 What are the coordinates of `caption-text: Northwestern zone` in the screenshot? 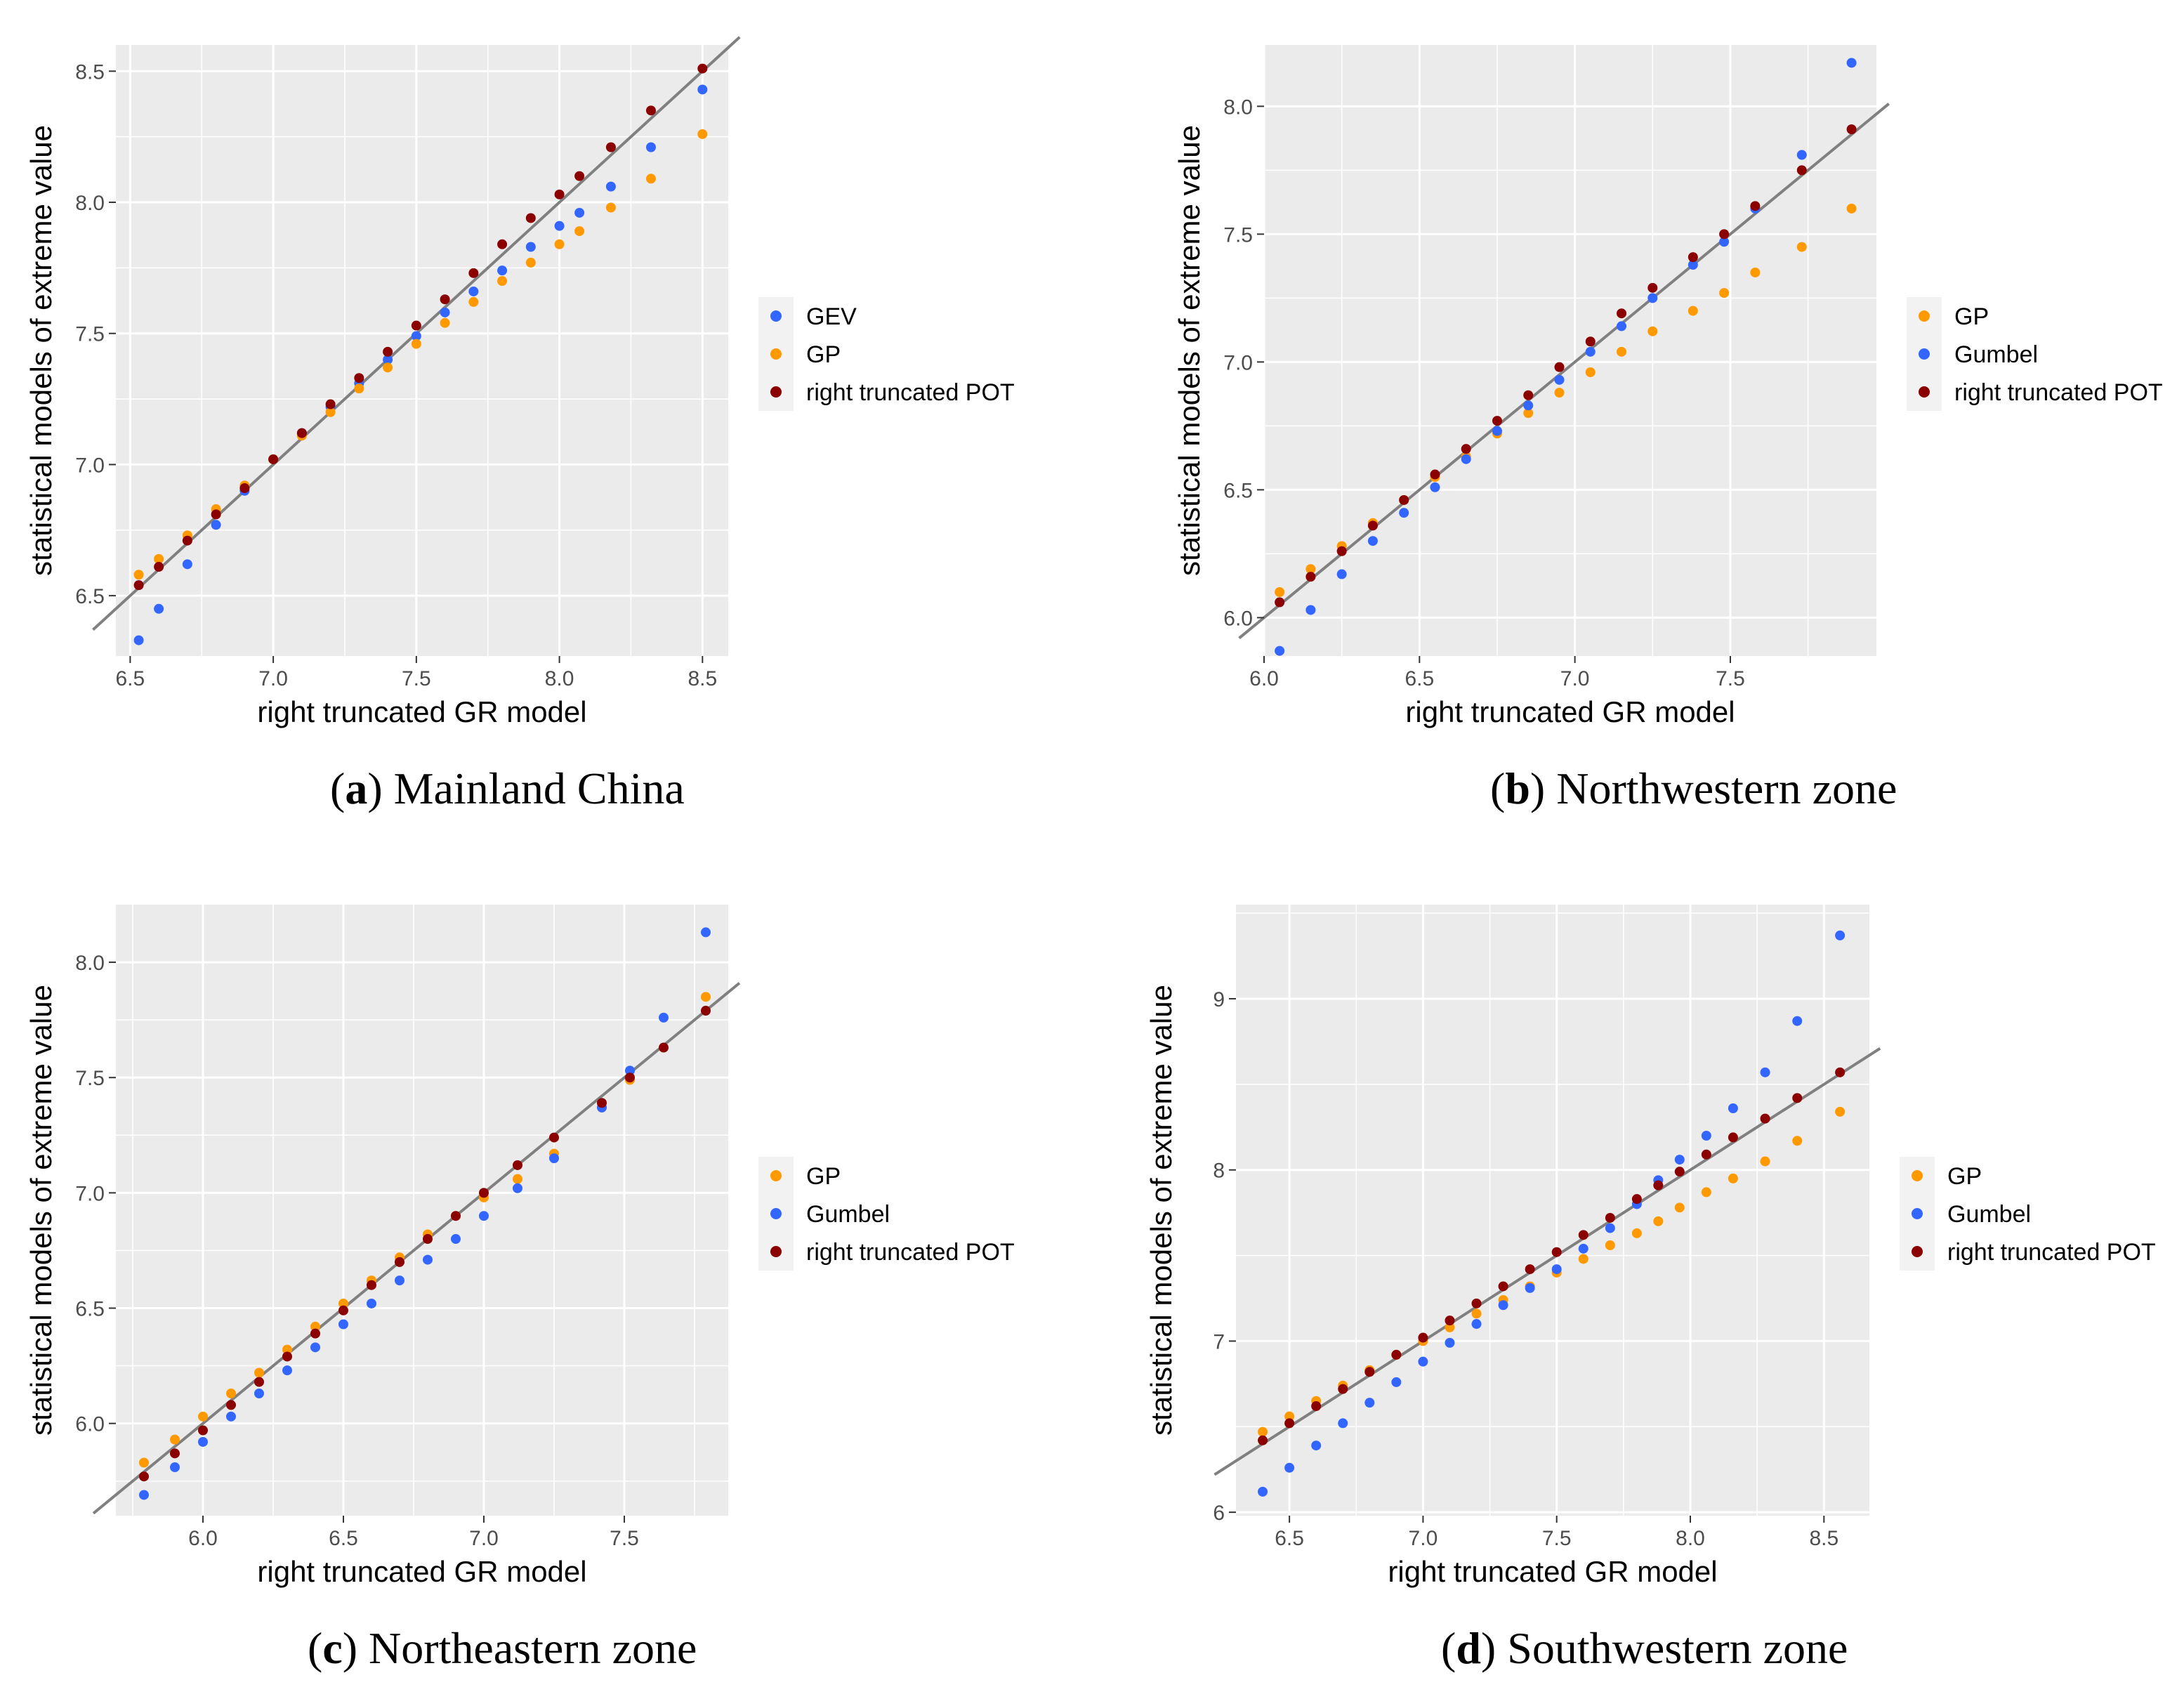 It's located at (1726, 788).